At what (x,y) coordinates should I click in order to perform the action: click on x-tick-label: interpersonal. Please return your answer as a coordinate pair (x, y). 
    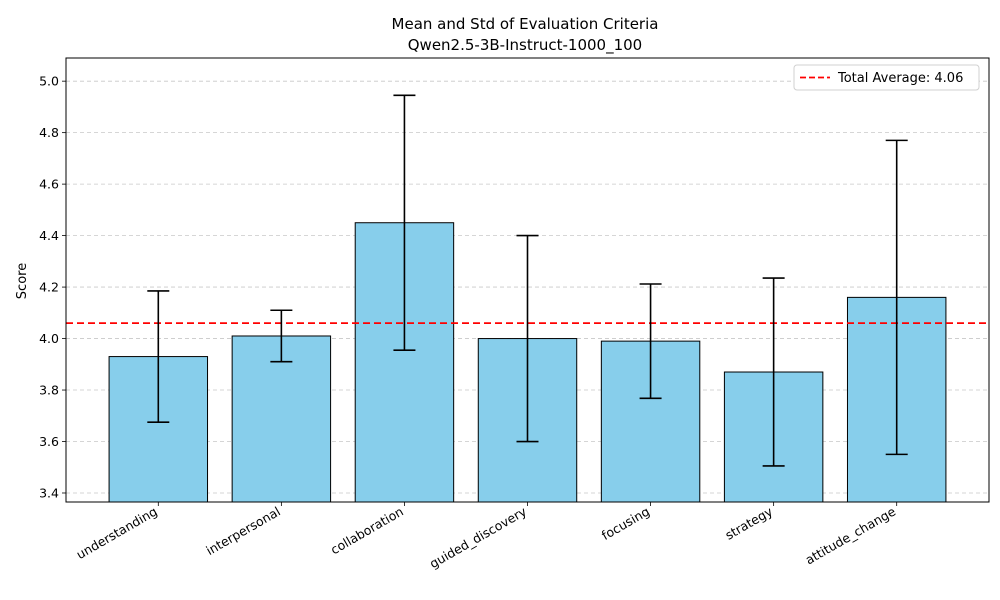
    Looking at the image, I should click on (242, 531).